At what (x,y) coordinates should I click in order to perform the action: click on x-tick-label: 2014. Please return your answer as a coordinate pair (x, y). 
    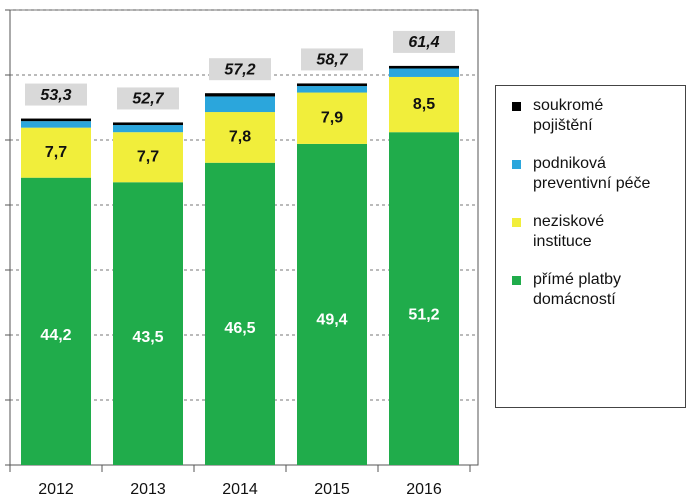
    Looking at the image, I should click on (240, 489).